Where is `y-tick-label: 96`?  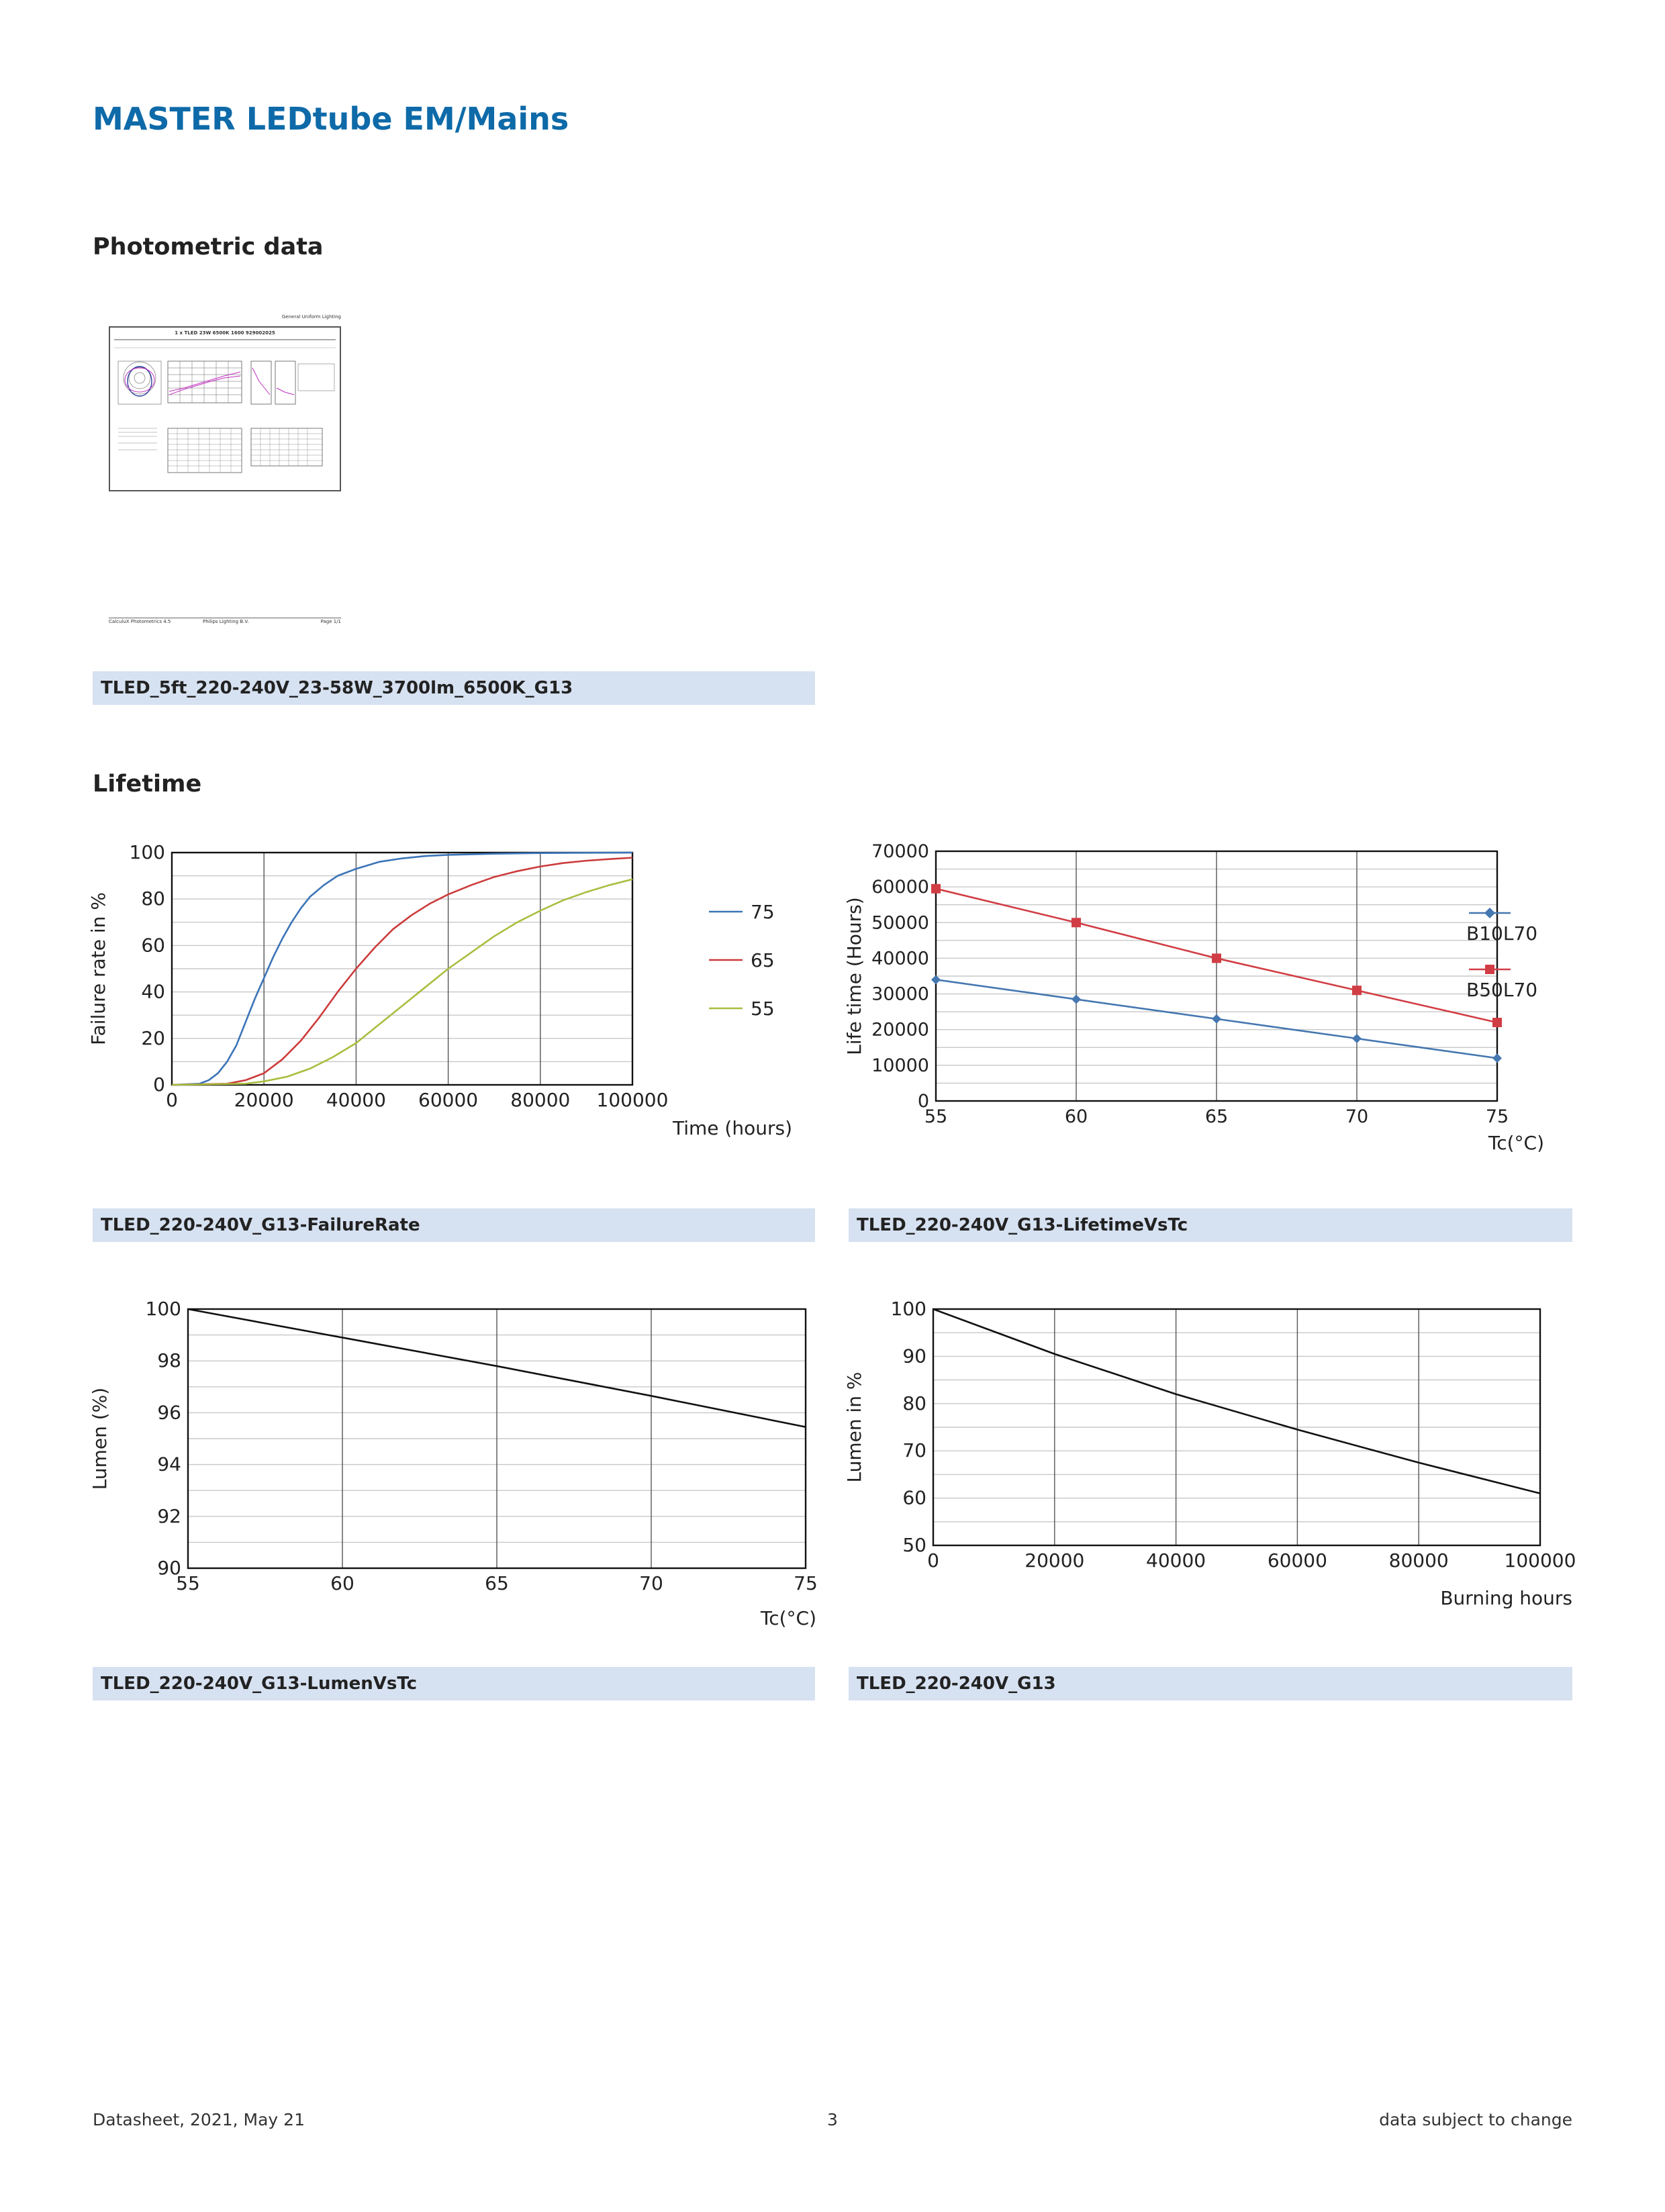
y-tick-label: 96 is located at coordinates (169, 1412).